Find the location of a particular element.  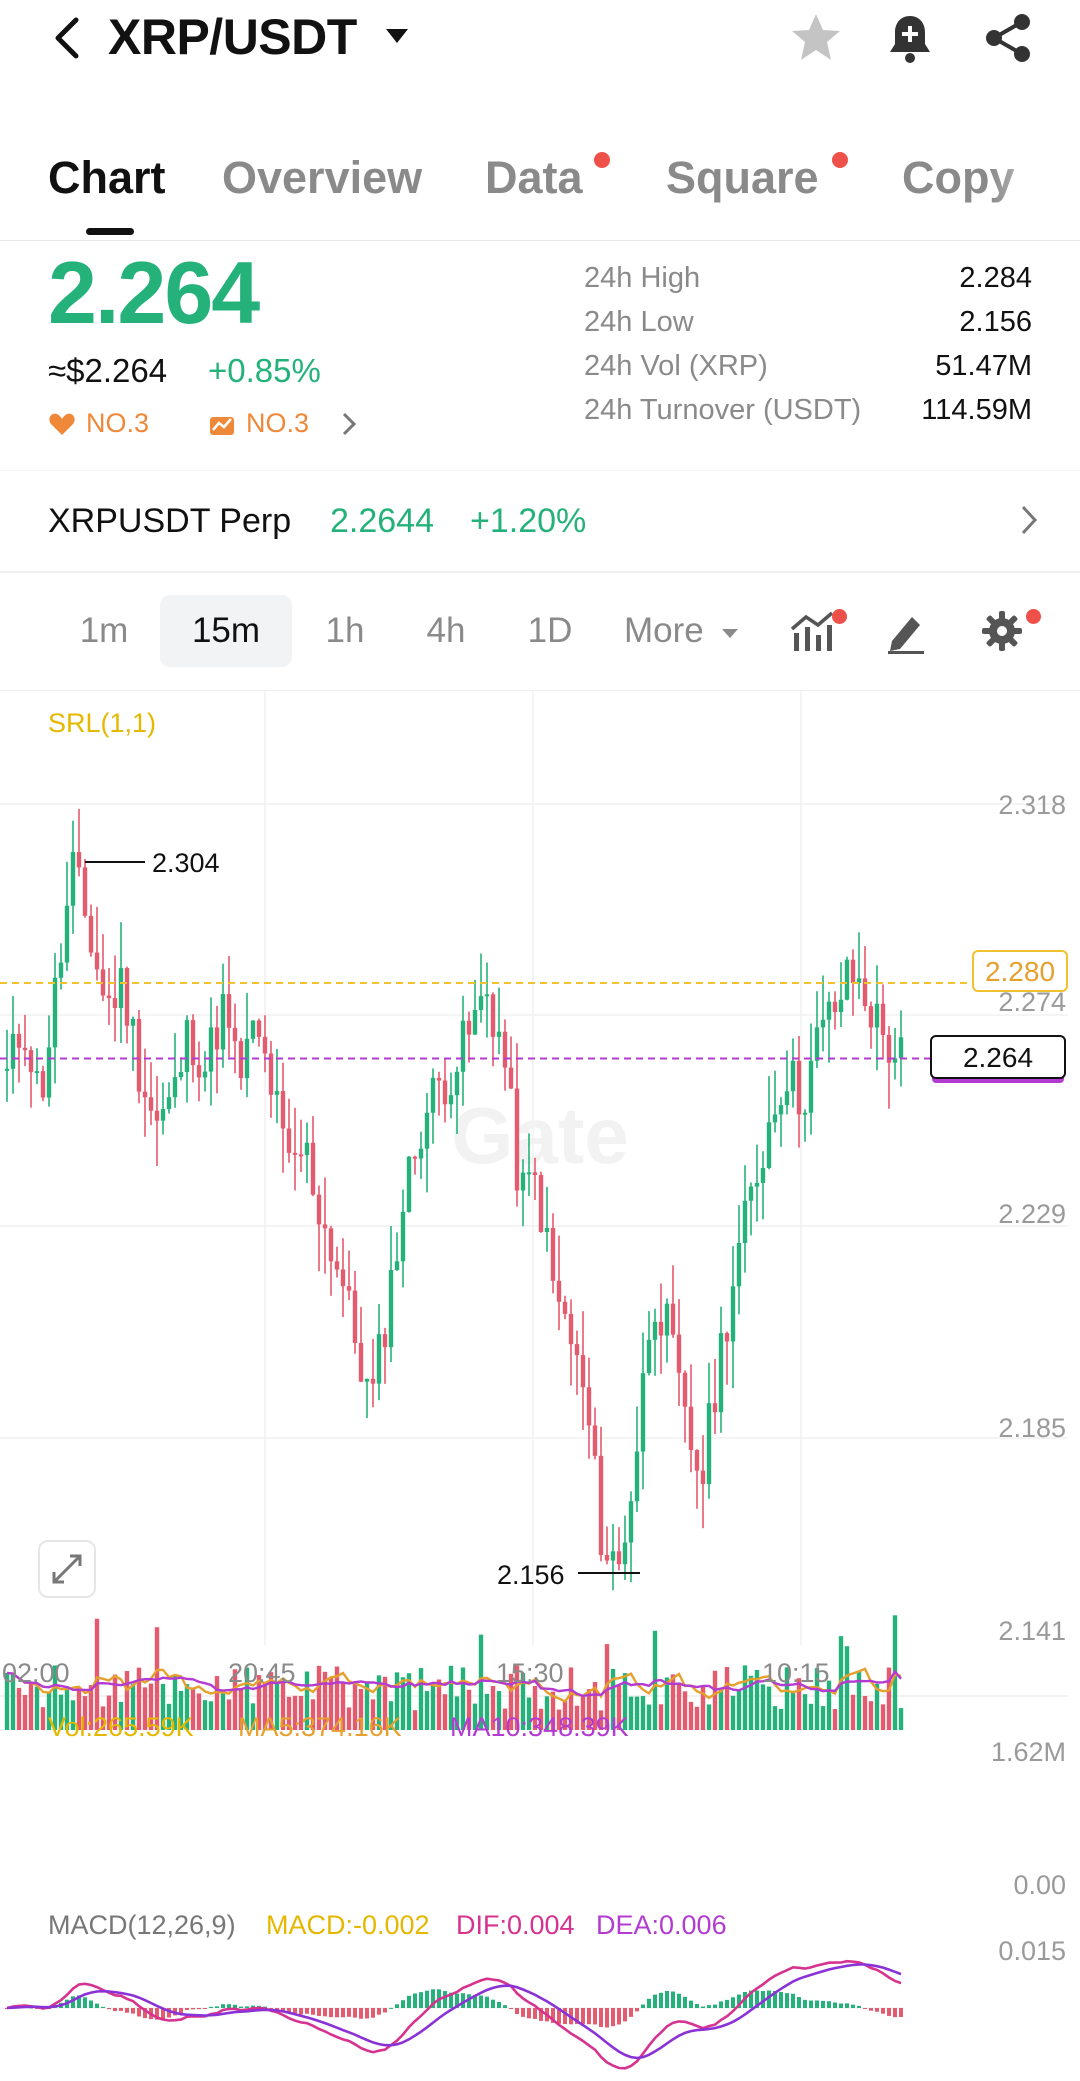

tab-data: Data is located at coordinates (534, 177).